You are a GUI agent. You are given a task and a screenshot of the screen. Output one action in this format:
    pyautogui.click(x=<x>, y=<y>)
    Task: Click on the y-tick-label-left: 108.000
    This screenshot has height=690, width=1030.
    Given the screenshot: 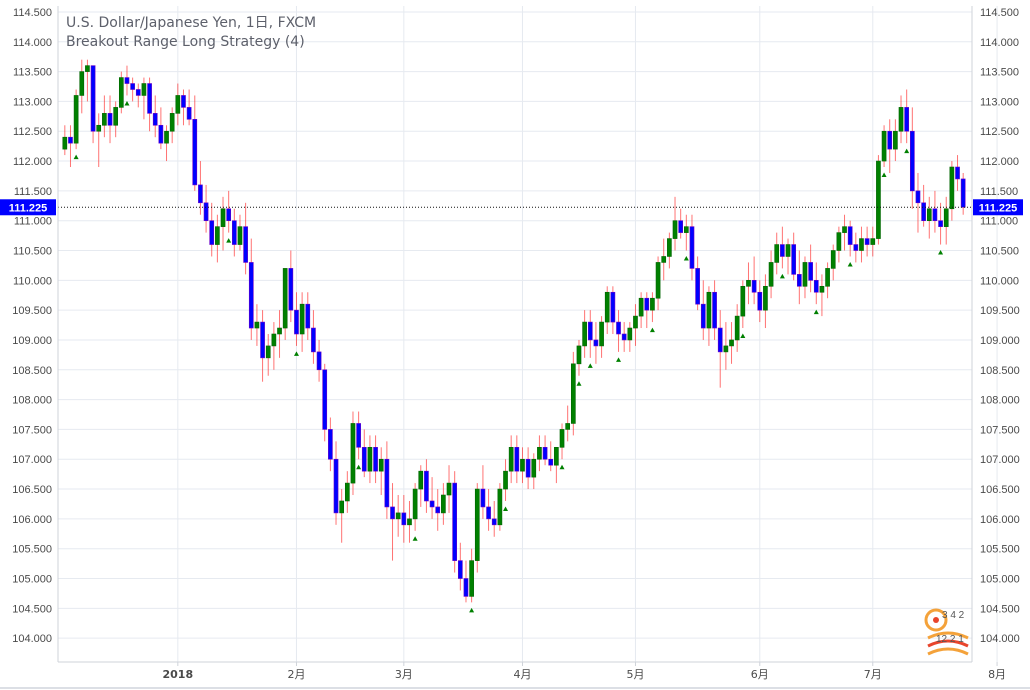 What is the action you would take?
    pyautogui.click(x=32, y=401)
    